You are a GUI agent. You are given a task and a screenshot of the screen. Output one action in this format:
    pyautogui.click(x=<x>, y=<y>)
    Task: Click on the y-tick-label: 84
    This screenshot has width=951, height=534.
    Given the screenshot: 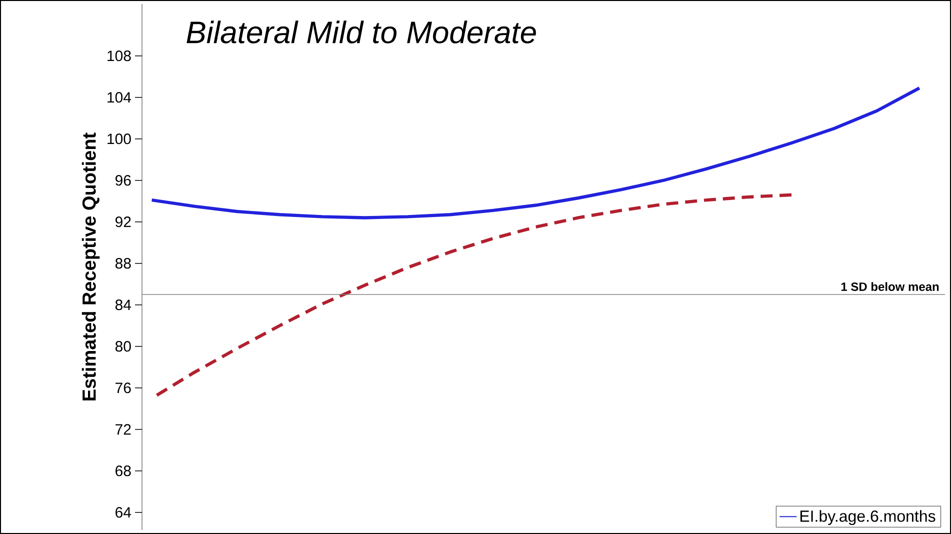 What is the action you would take?
    pyautogui.click(x=123, y=305)
    